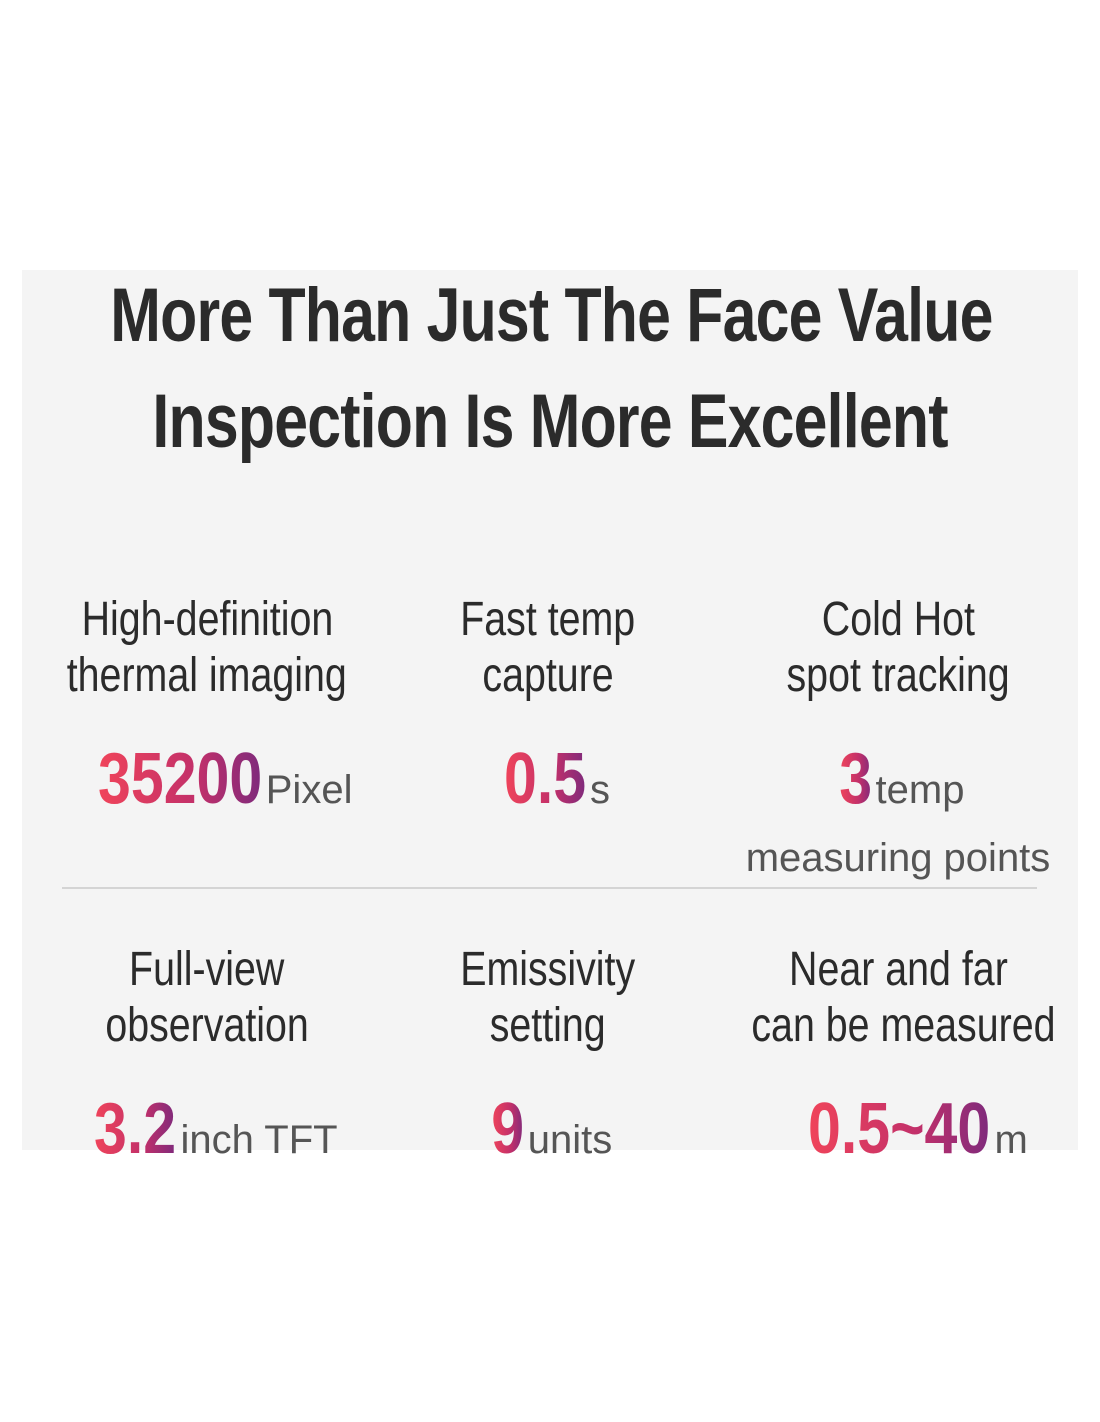  Describe the element at coordinates (899, 1129) in the screenshot. I see `value-number: 0.5~40` at that location.